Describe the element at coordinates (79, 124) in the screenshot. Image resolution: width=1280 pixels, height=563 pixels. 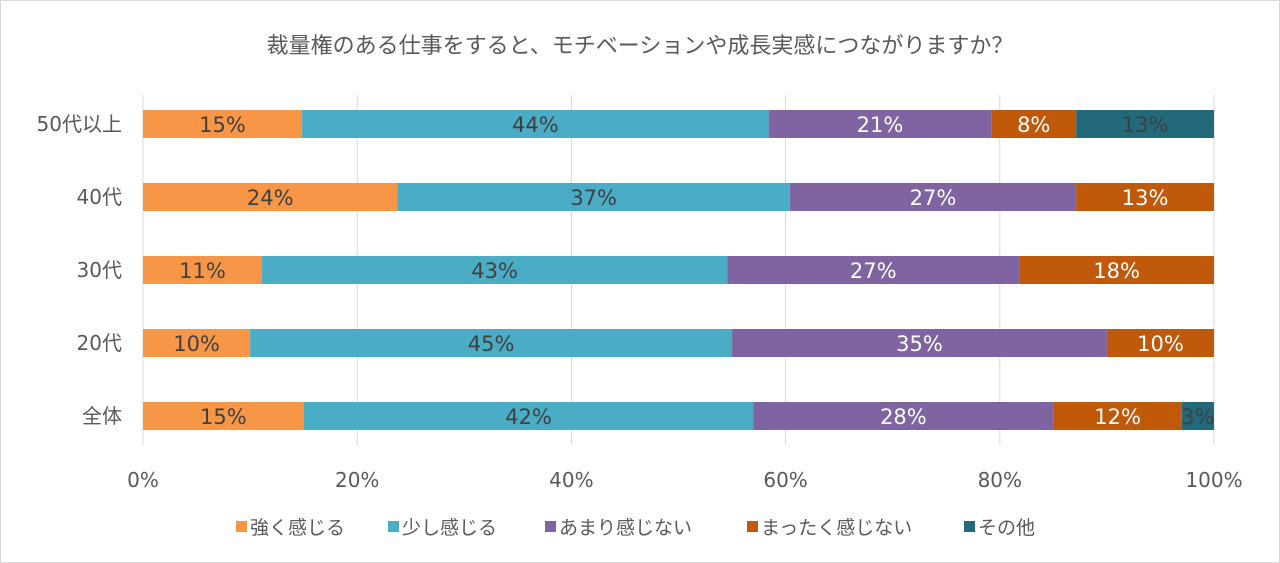
I see `category-label: 50代以上` at that location.